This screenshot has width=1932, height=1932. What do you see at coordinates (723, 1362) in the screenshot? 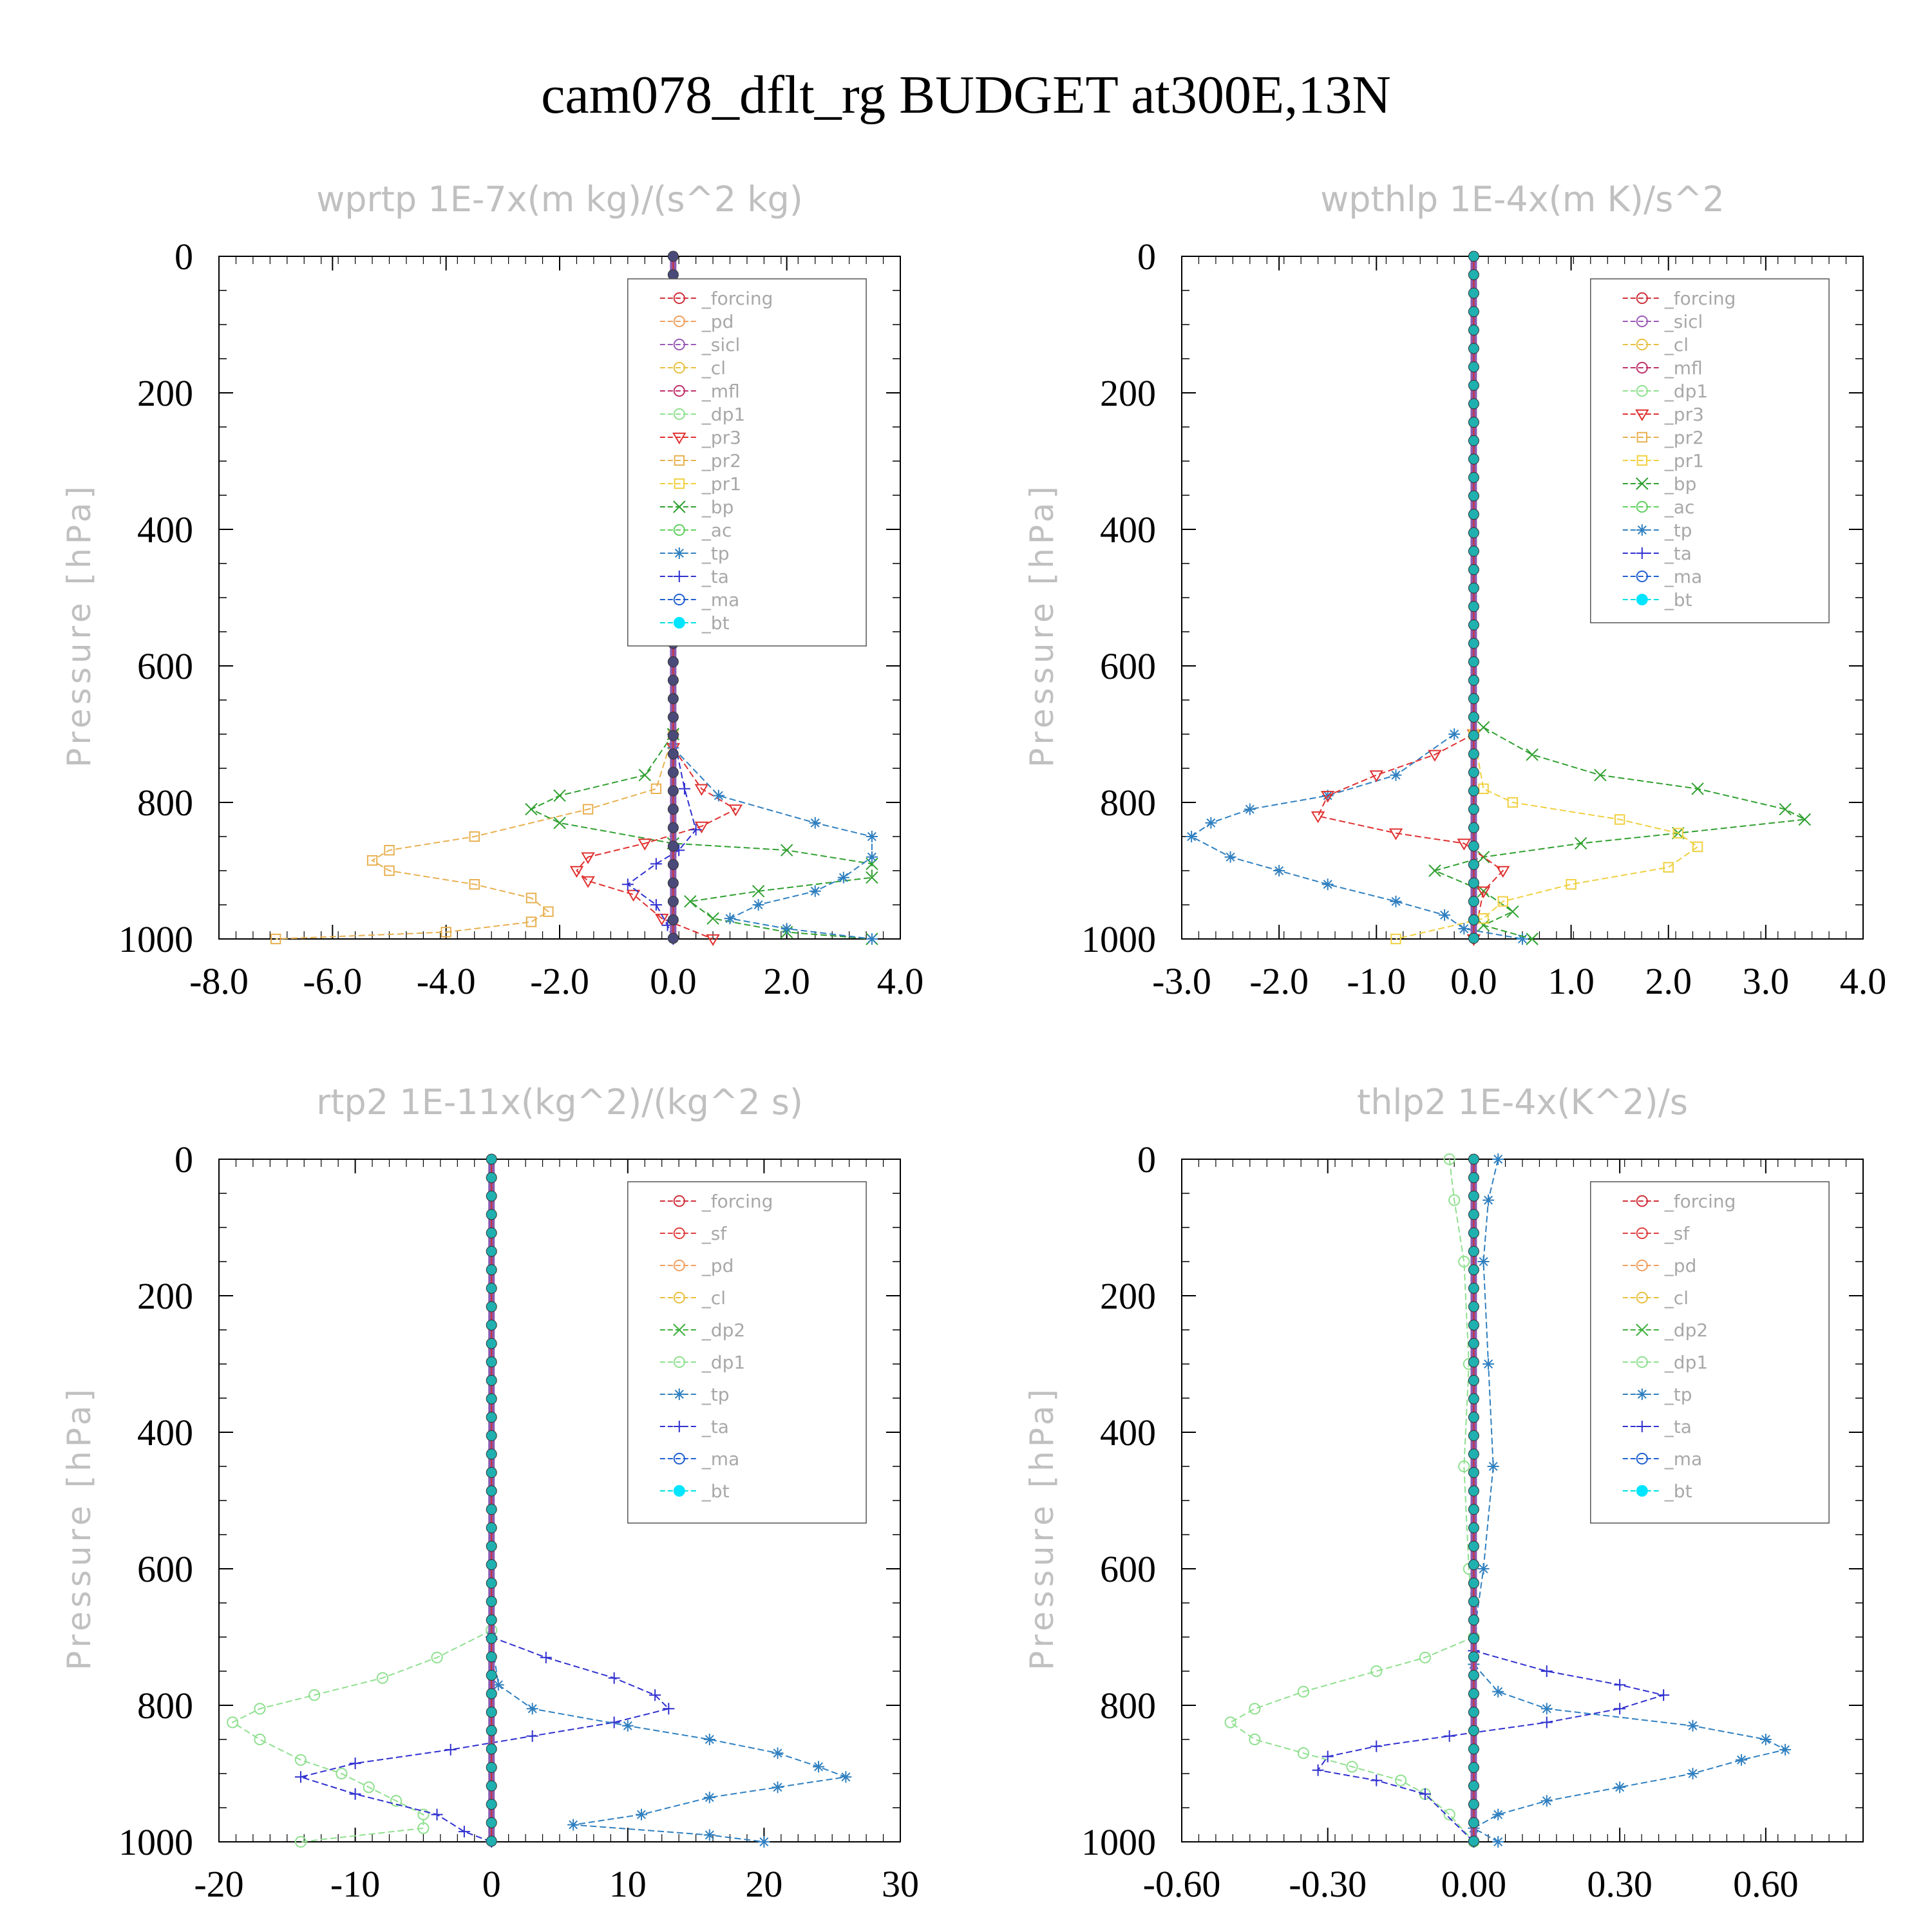
I see `legend-label: _dp1` at bounding box center [723, 1362].